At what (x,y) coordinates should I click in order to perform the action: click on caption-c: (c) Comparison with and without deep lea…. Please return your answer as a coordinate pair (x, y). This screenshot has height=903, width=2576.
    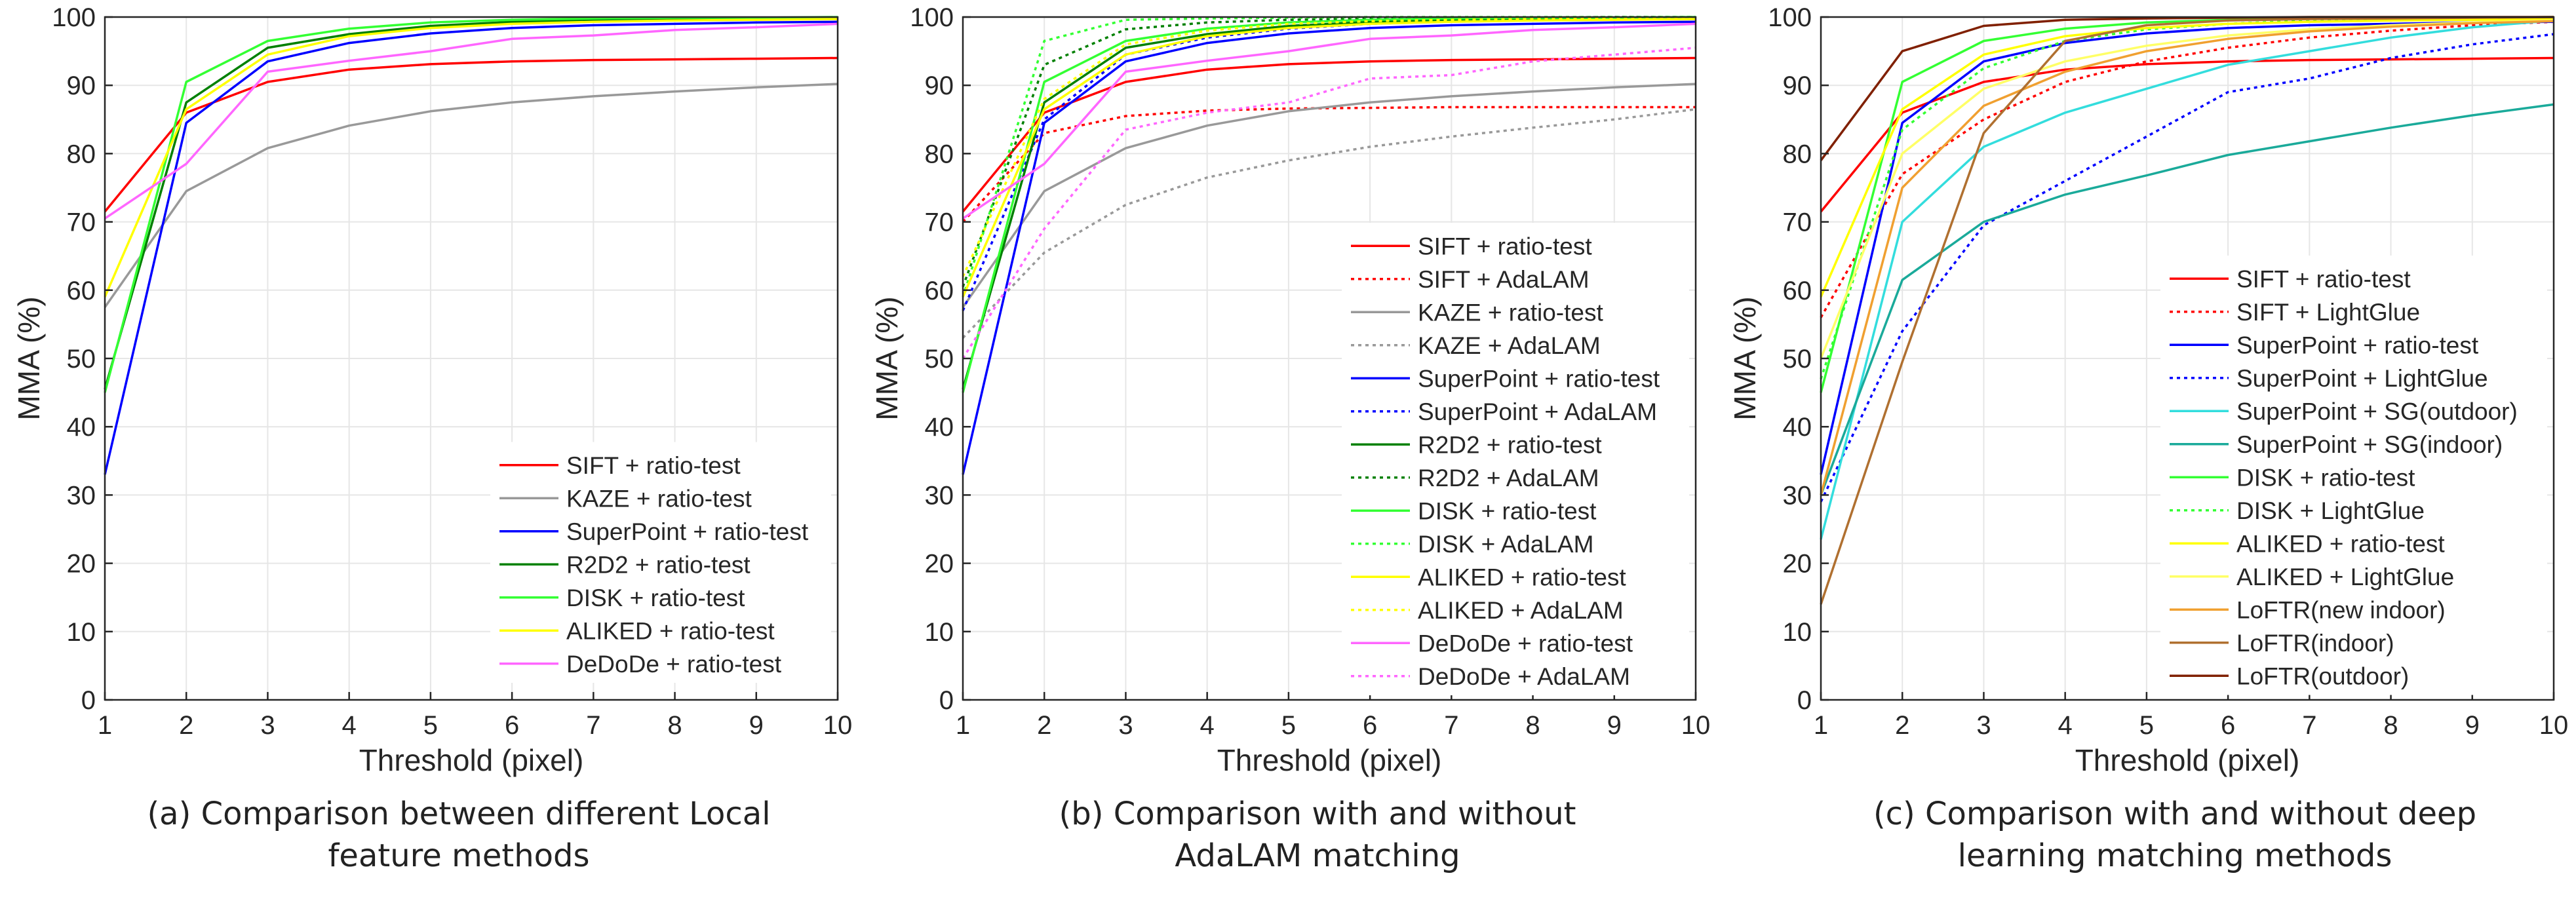
    Looking at the image, I should click on (2162, 835).